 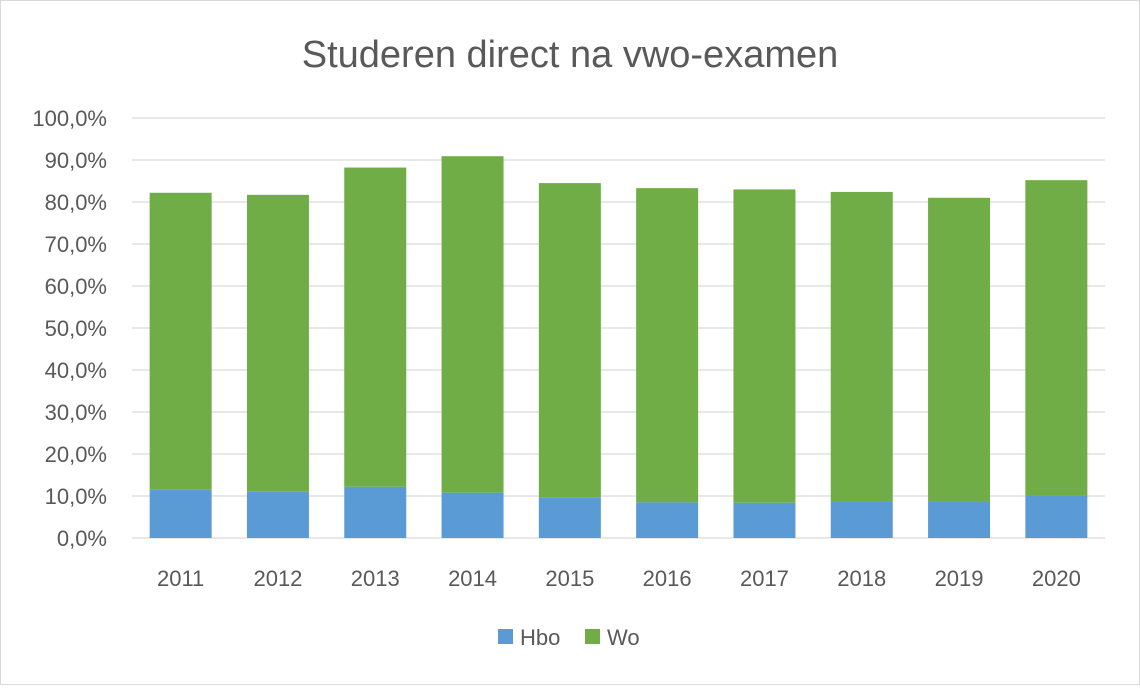 I want to click on x-tick-label: 2016, so click(x=667, y=578).